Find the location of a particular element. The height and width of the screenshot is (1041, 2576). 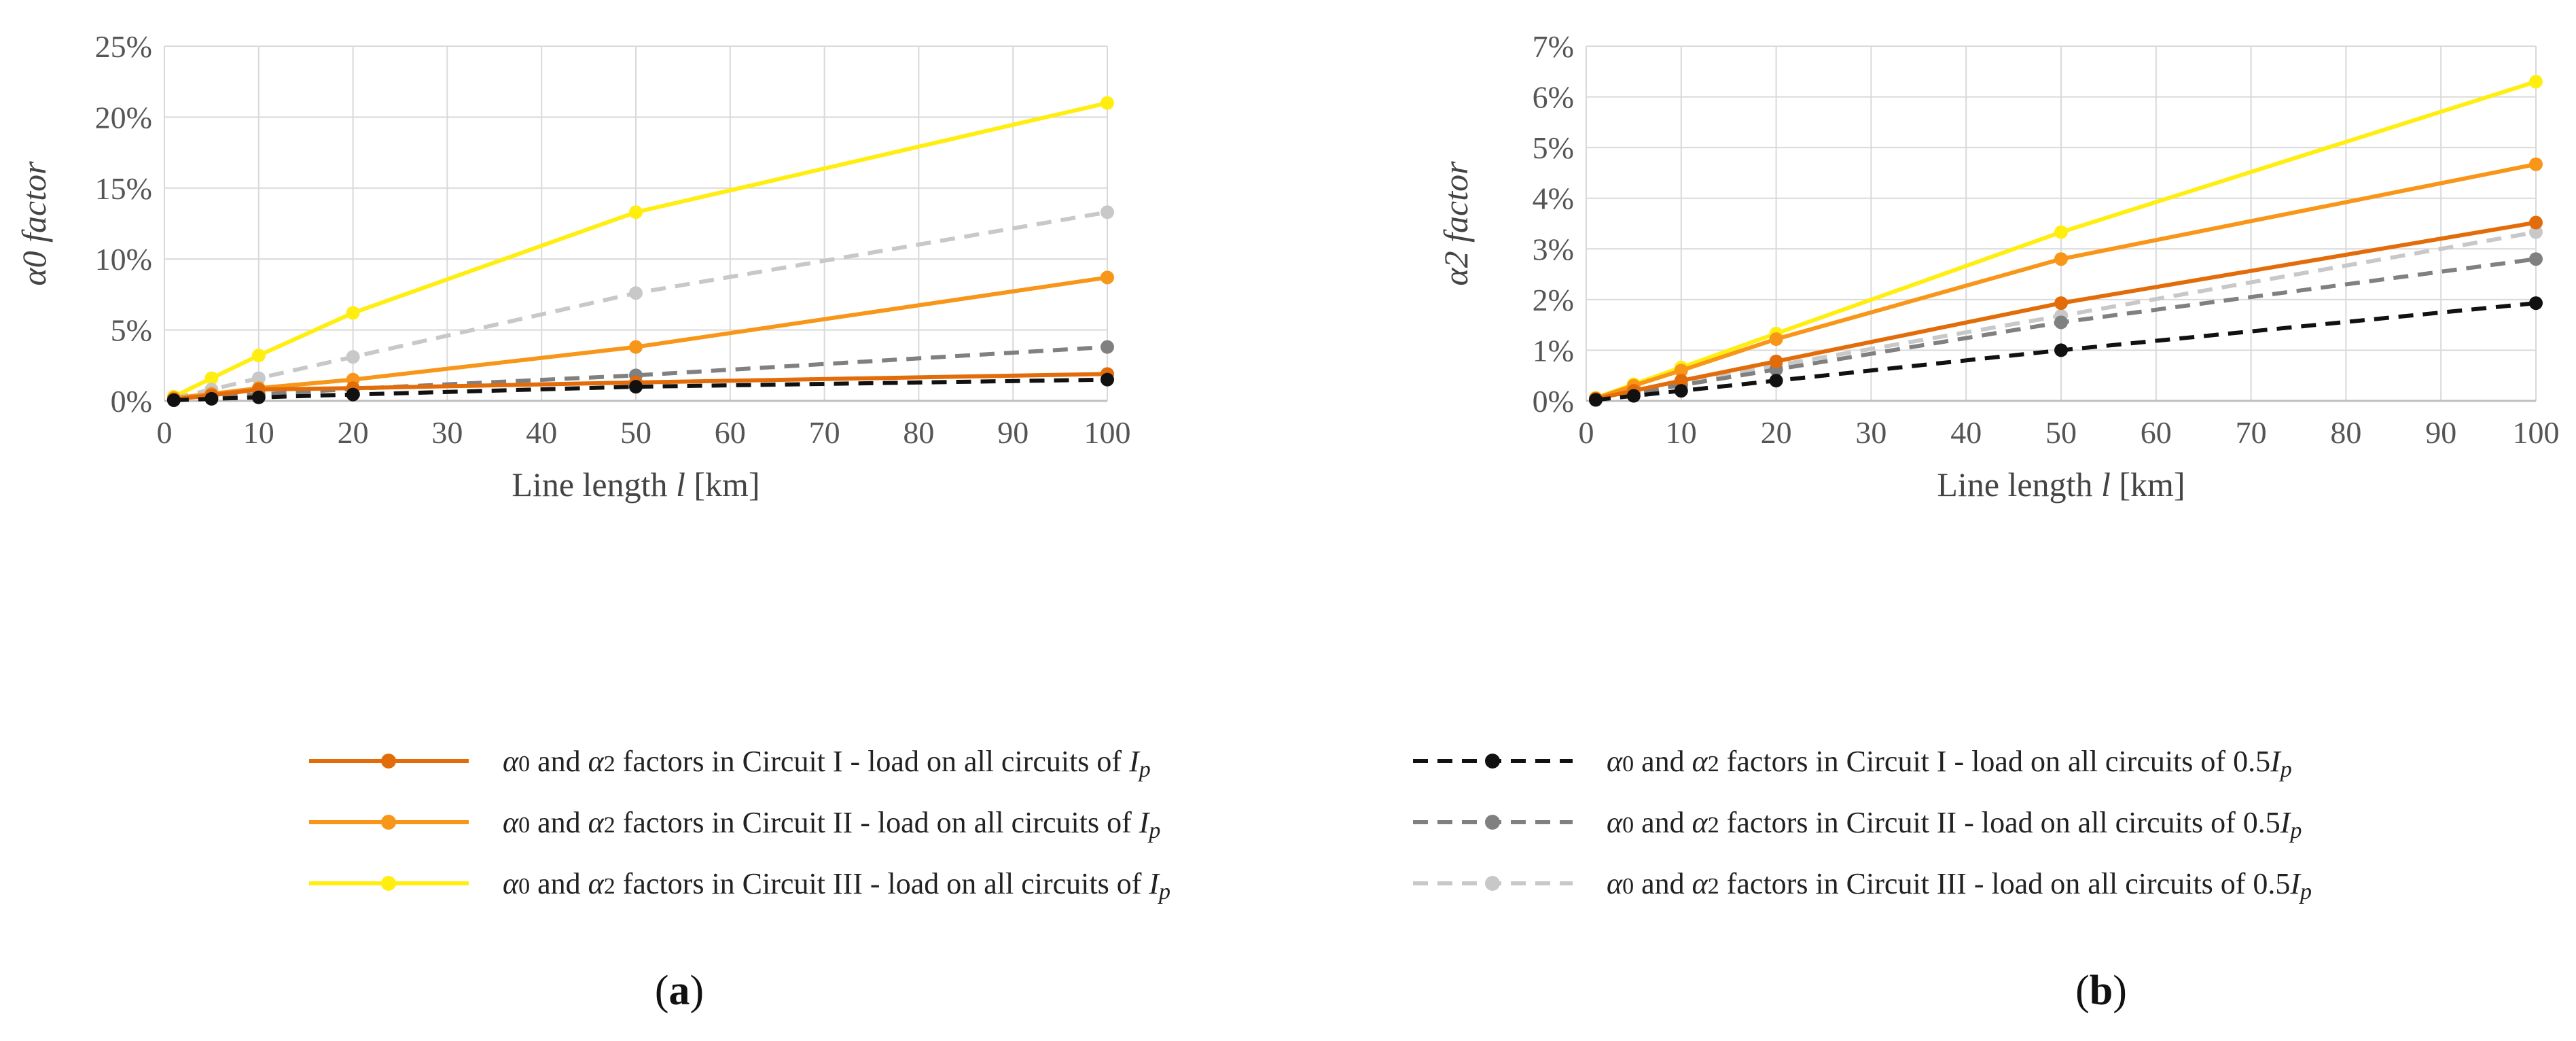

y-tick-label: 6% is located at coordinates (1553, 97).